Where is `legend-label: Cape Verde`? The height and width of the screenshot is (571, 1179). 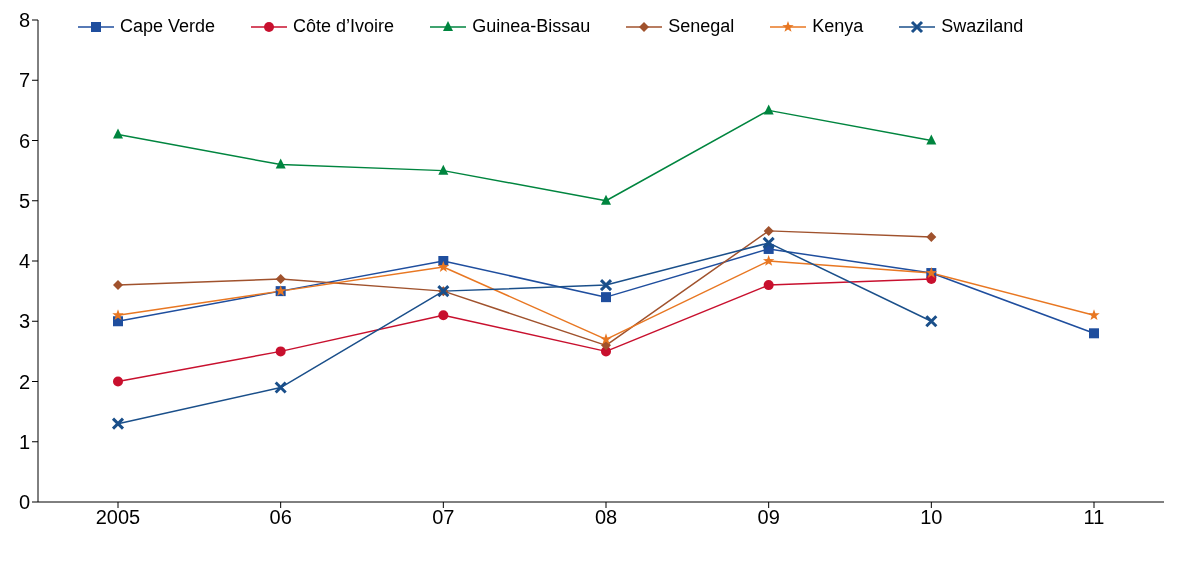 legend-label: Cape Verde is located at coordinates (168, 26).